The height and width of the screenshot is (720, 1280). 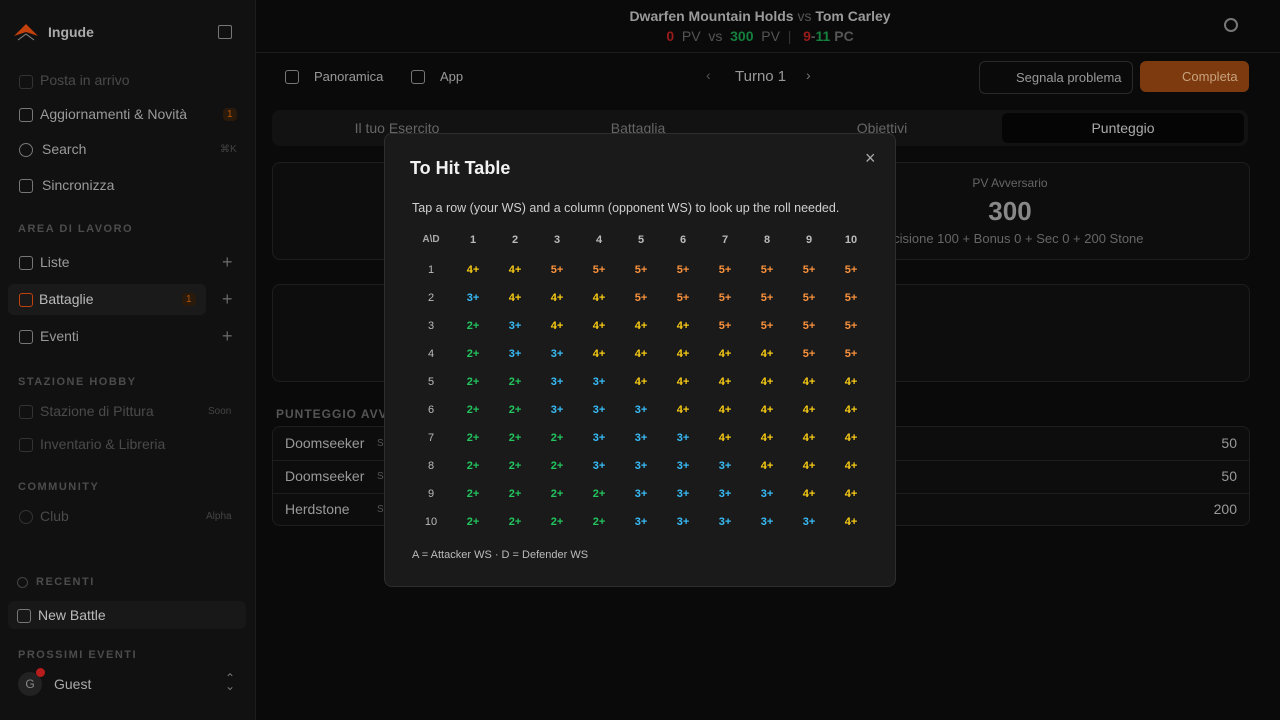 What do you see at coordinates (853, 16) in the screenshot?
I see `opponent: Tom Carley` at bounding box center [853, 16].